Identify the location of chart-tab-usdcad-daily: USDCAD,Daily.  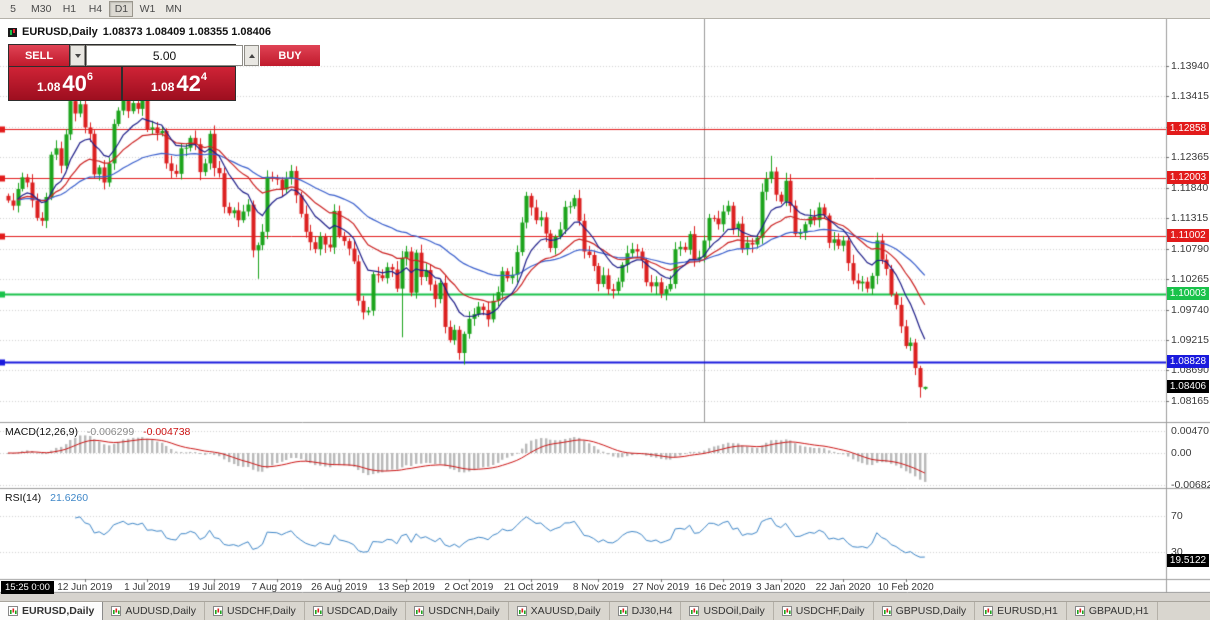
(356, 611).